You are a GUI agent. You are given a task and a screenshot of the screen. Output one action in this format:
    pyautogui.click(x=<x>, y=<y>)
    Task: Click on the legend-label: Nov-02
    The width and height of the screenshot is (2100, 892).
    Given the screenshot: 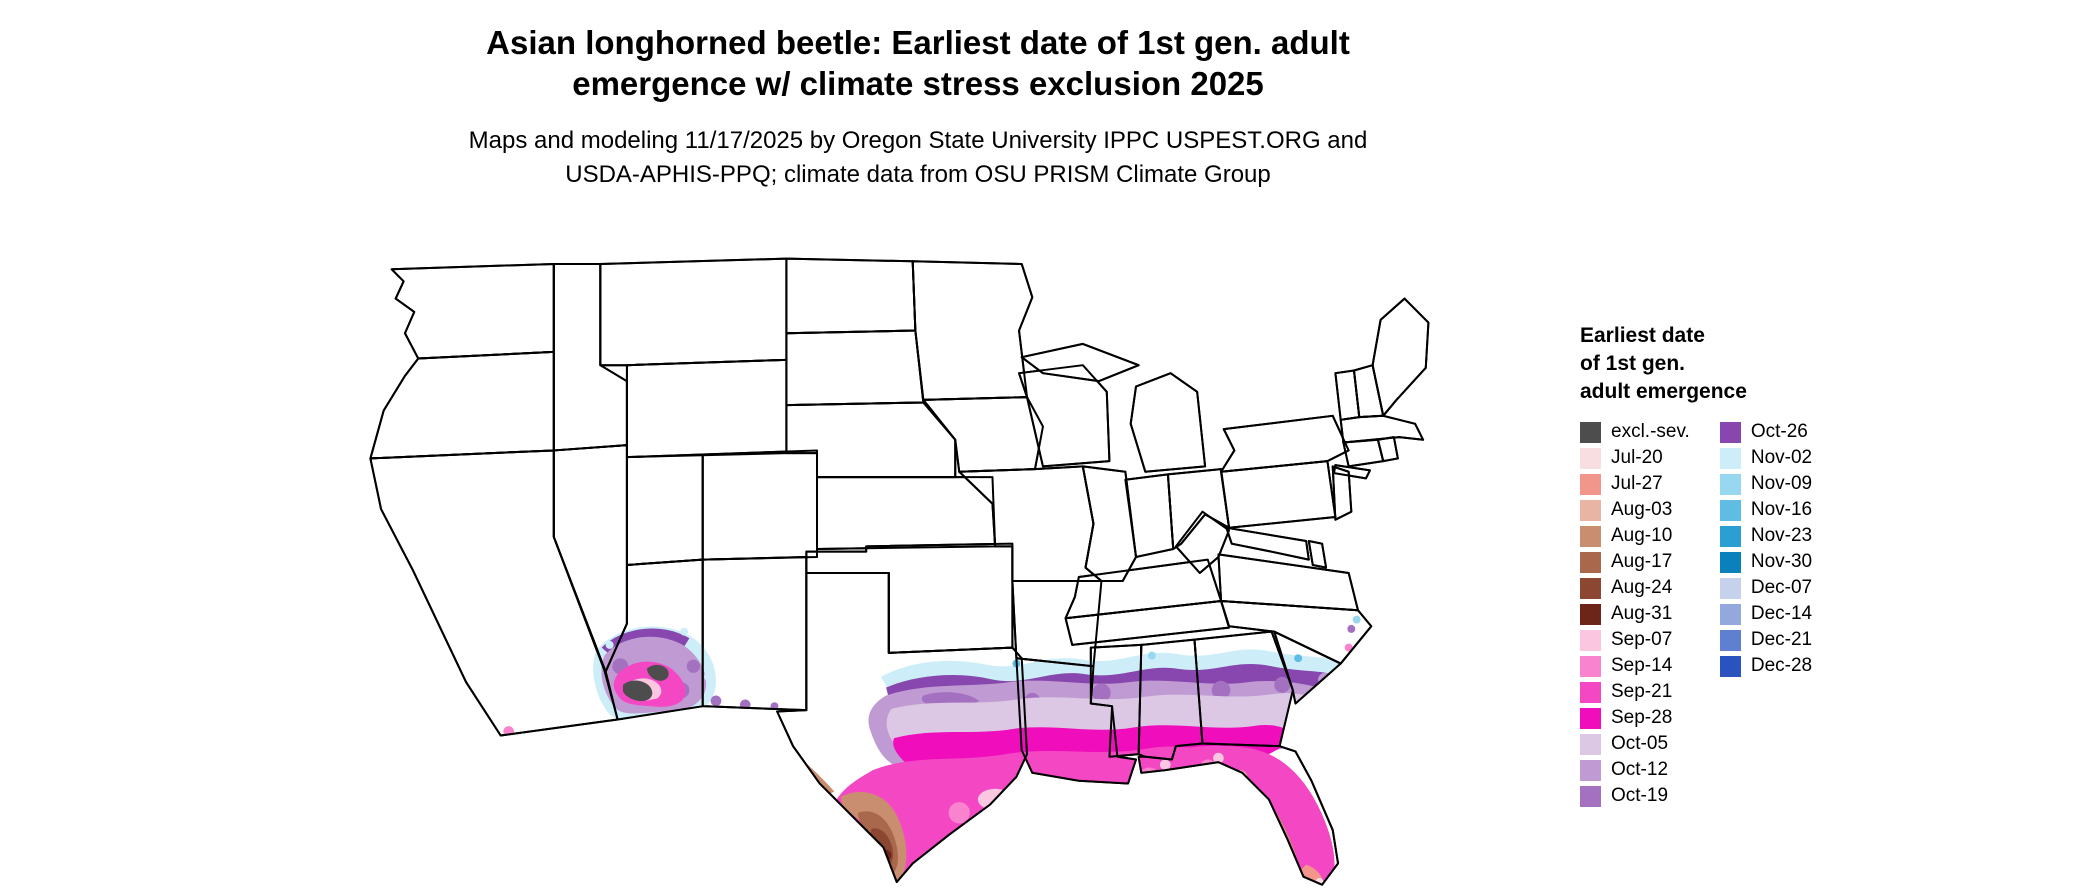 What is the action you would take?
    pyautogui.click(x=1781, y=457)
    